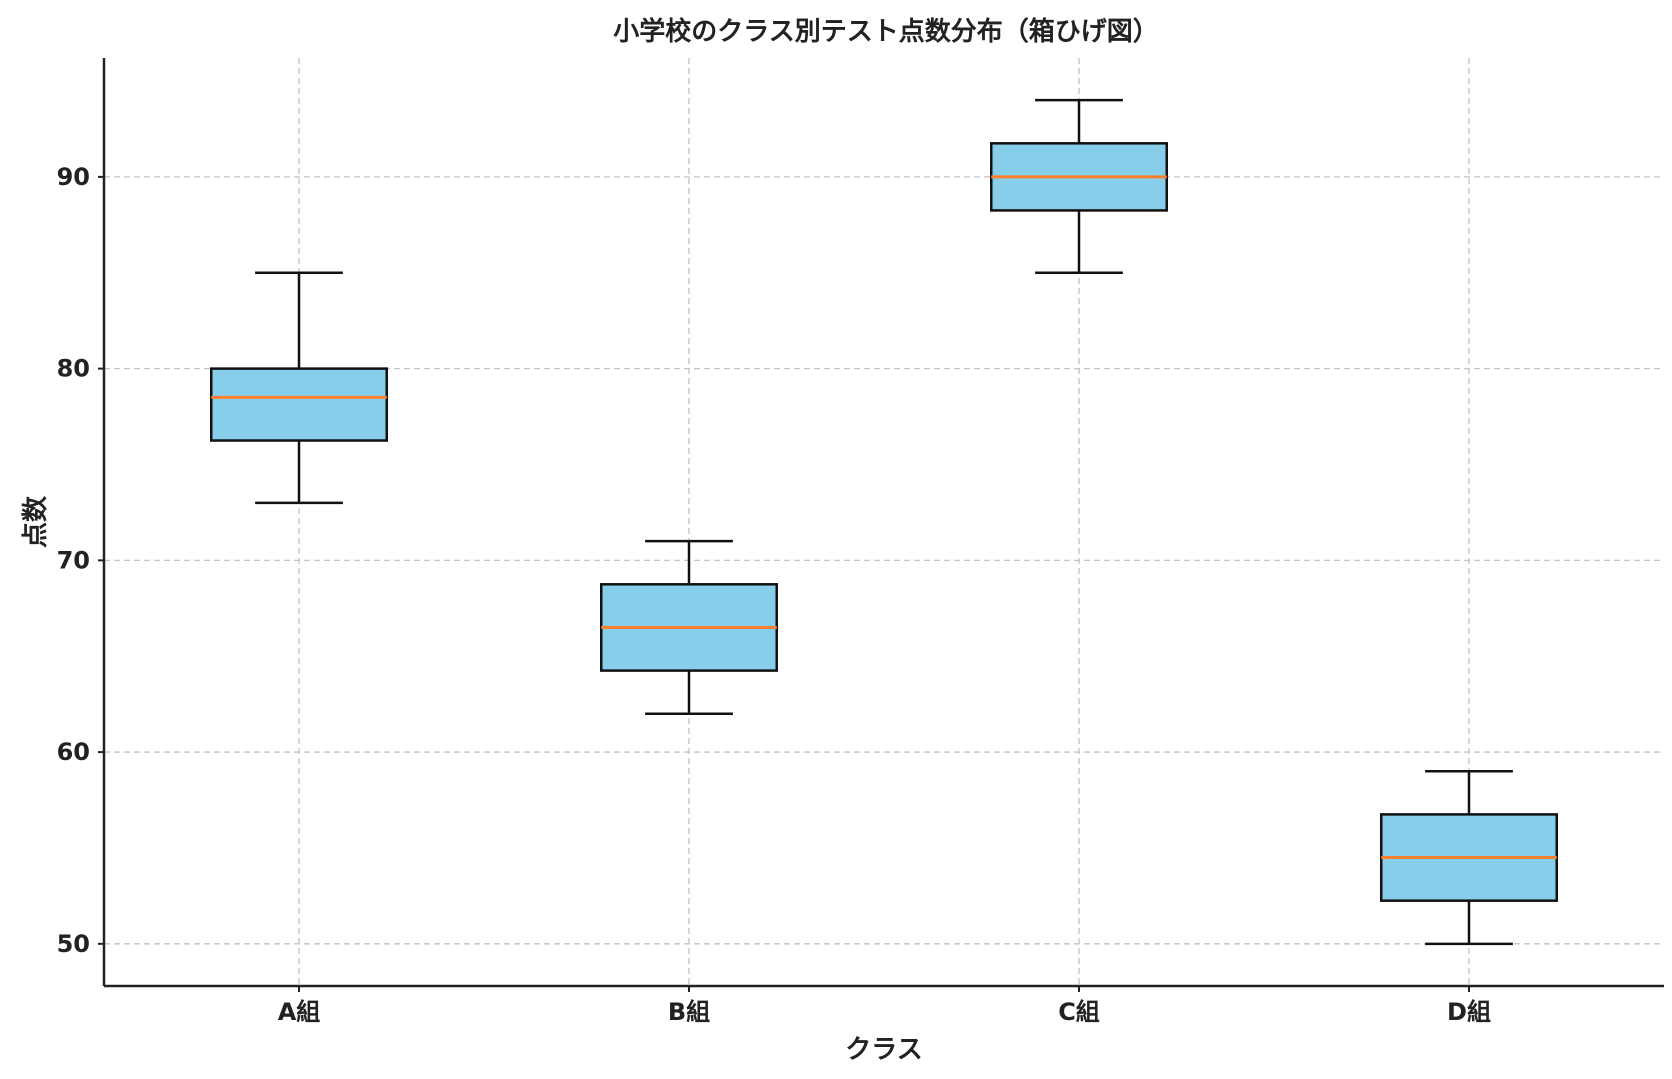  I want to click on y-tick-label: 70, so click(73, 560).